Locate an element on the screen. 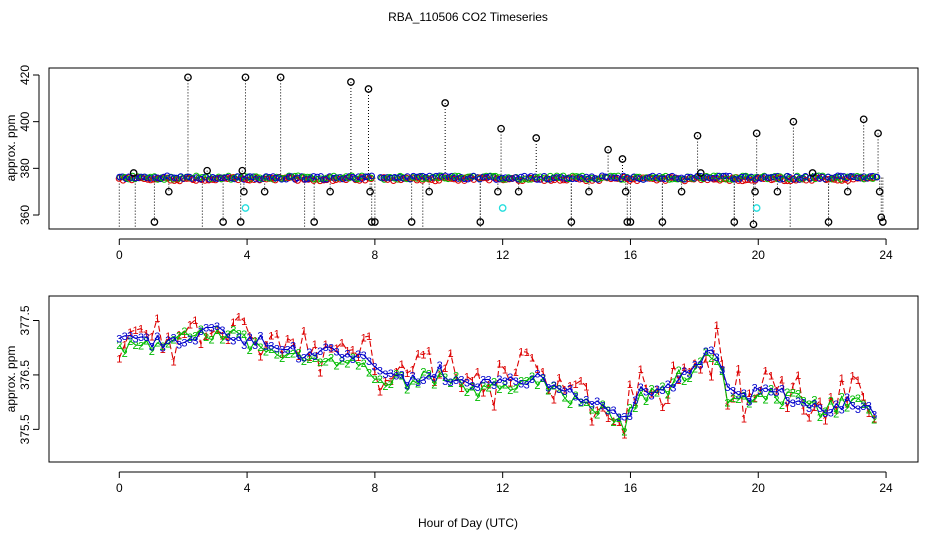  top-y-tick-label: 380 is located at coordinates (25, 168).